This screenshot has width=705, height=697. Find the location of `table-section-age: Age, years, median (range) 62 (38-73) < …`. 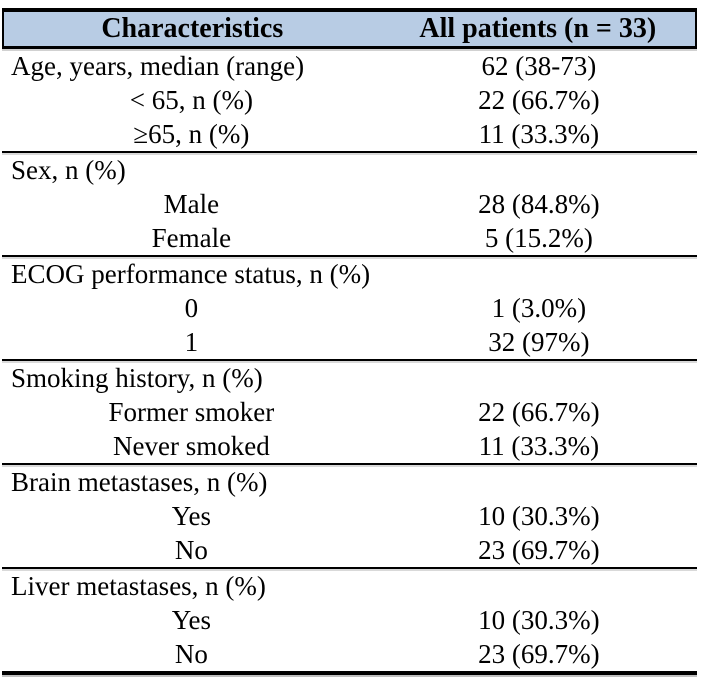

table-section-age: Age, years, median (range) 62 (38-73) < … is located at coordinates (349, 101).